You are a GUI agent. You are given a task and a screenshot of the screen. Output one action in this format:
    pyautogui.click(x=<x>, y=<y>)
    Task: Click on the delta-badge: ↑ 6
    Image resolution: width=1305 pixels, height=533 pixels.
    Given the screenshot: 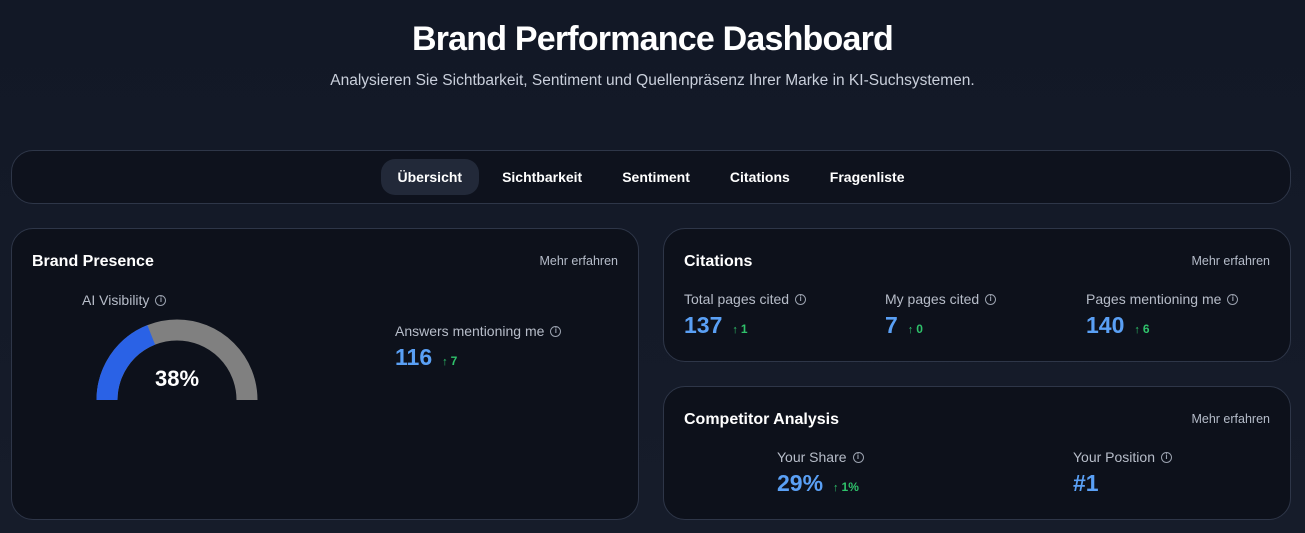 What is the action you would take?
    pyautogui.click(x=1142, y=329)
    